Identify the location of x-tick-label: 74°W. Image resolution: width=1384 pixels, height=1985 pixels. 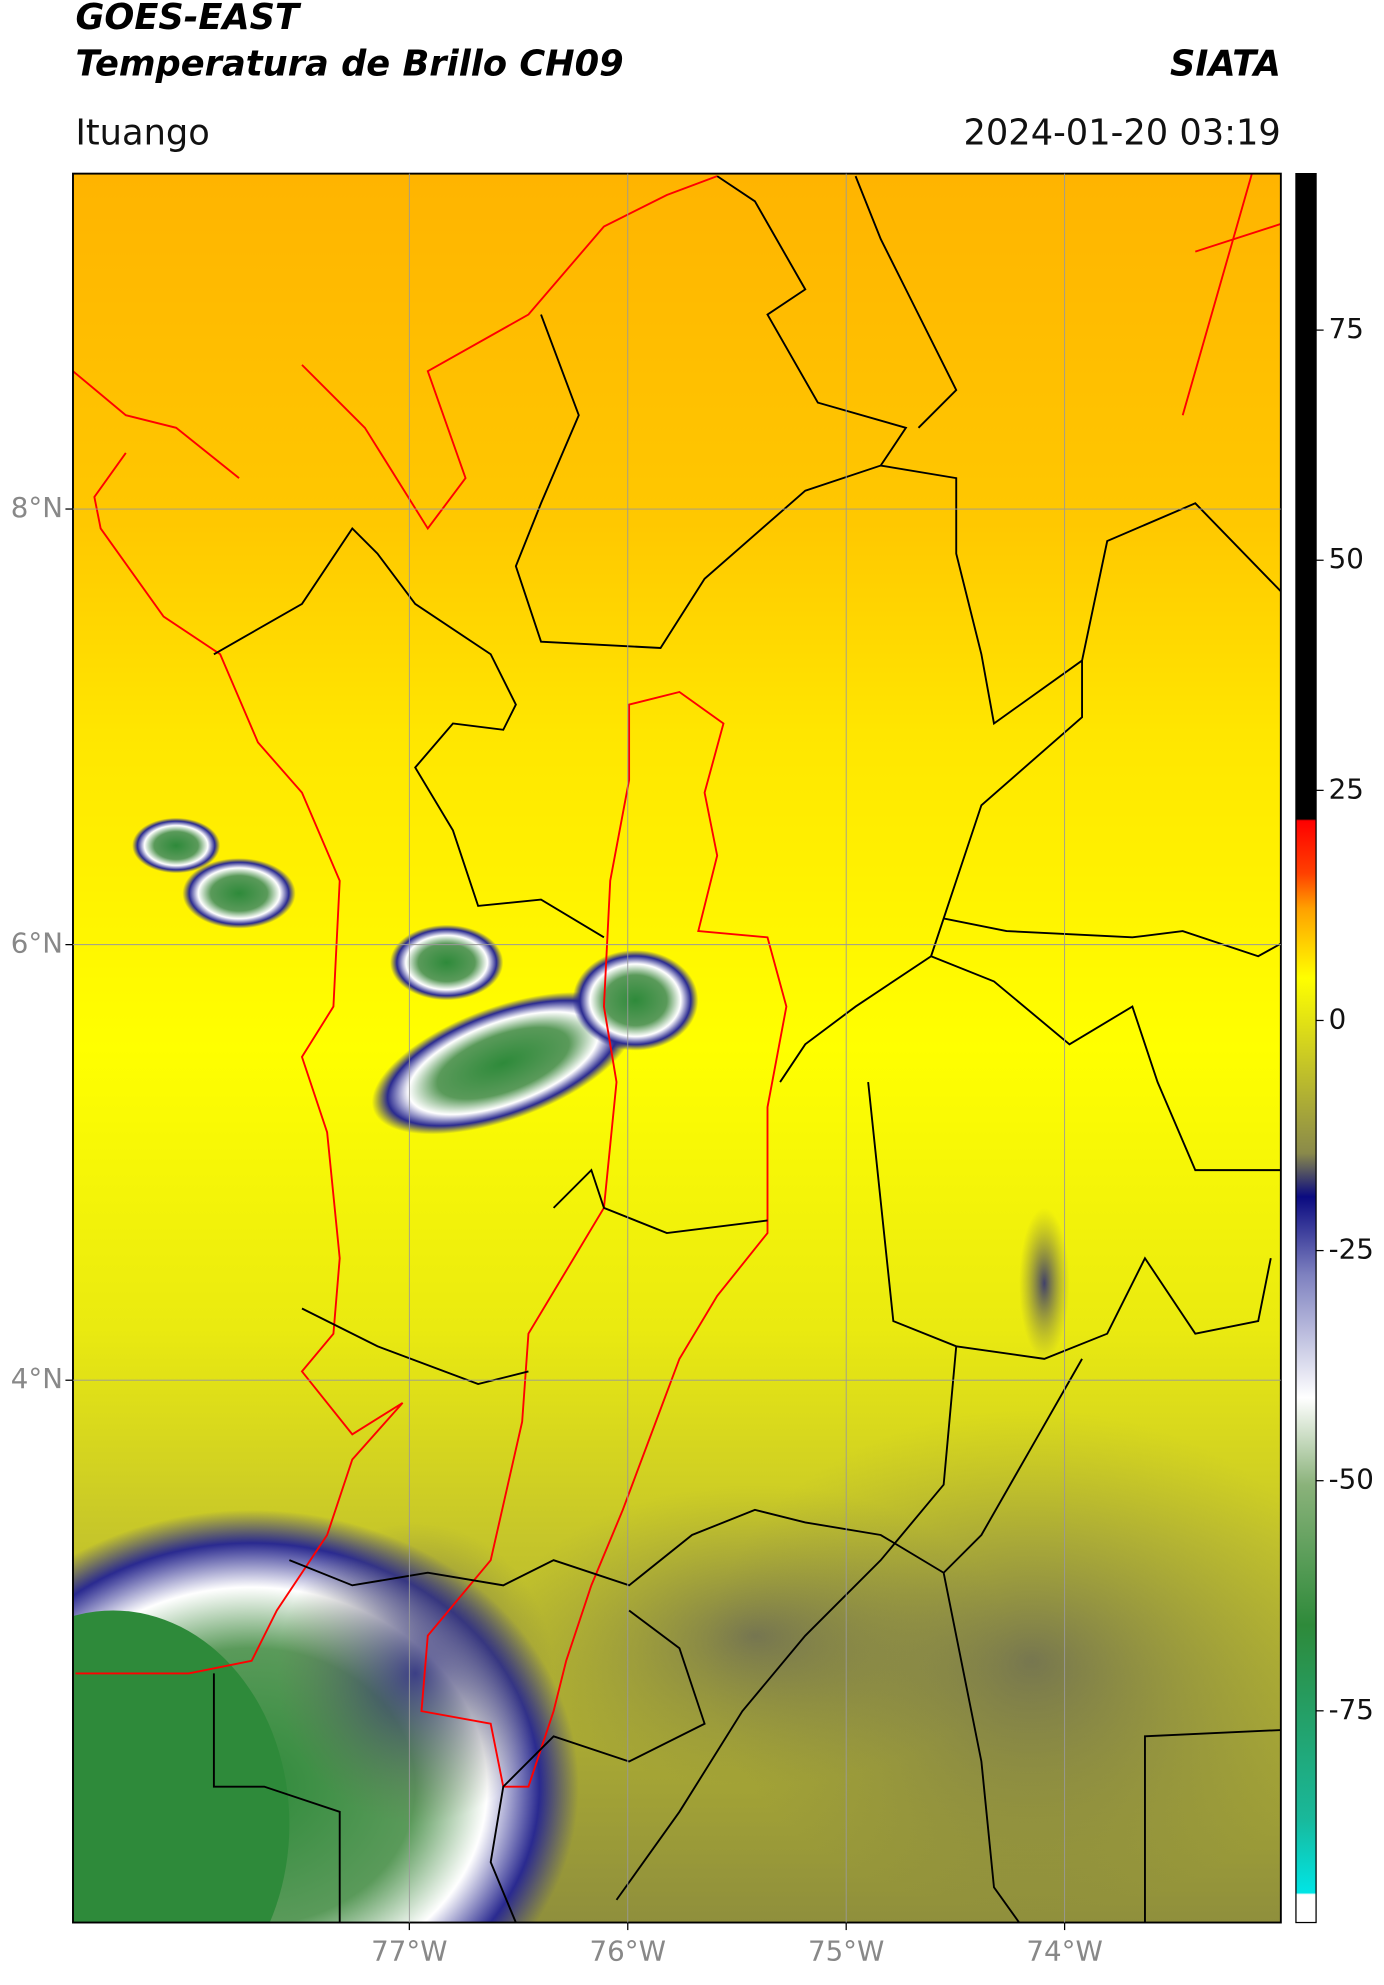
(1064, 1951).